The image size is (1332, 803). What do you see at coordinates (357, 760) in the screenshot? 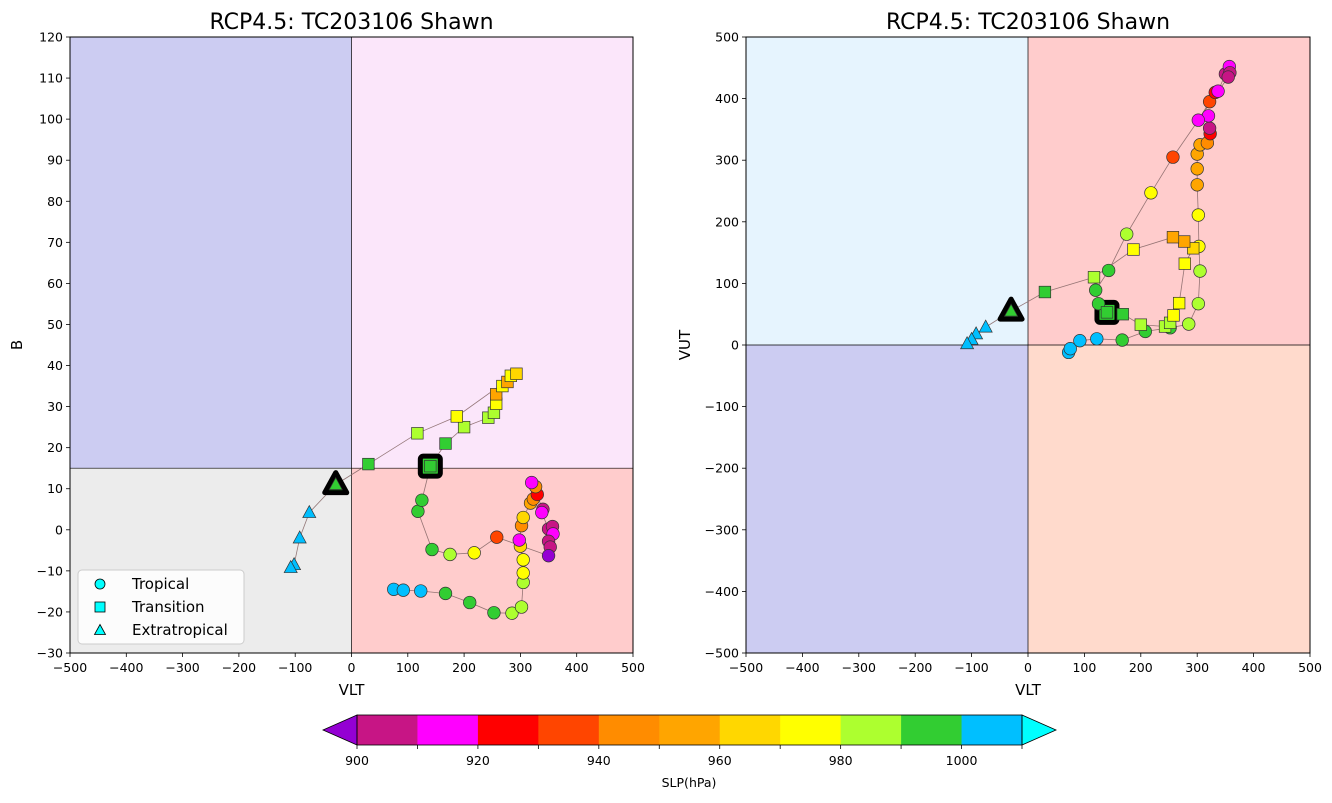
I see `colorbar-tick-label: 900` at bounding box center [357, 760].